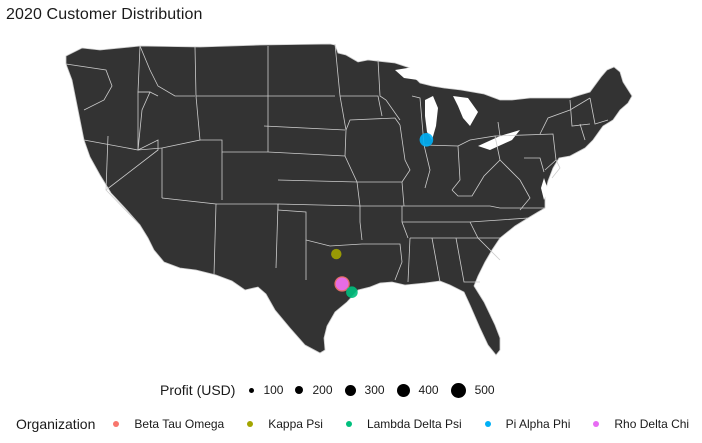  What do you see at coordinates (295, 424) in the screenshot?
I see `color-label: Kappa Psi` at bounding box center [295, 424].